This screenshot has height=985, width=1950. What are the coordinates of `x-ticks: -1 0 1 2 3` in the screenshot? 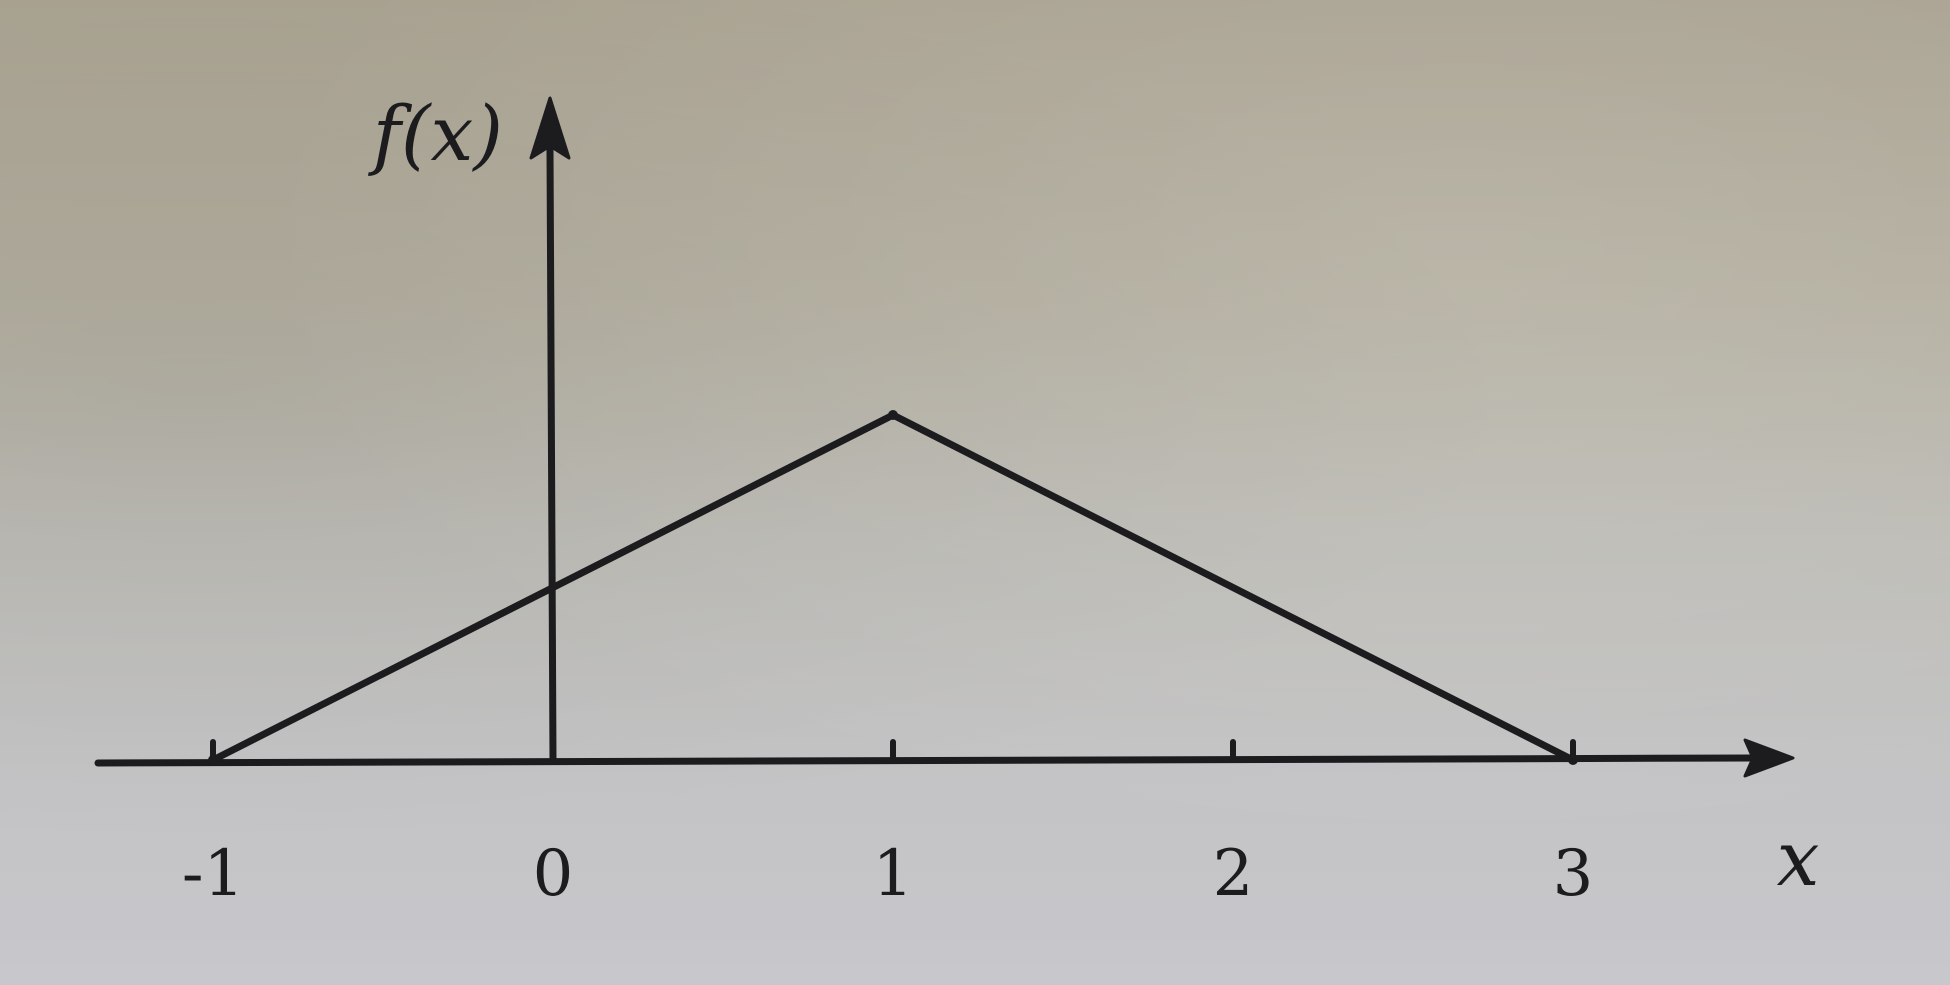 It's located at (888, 825).